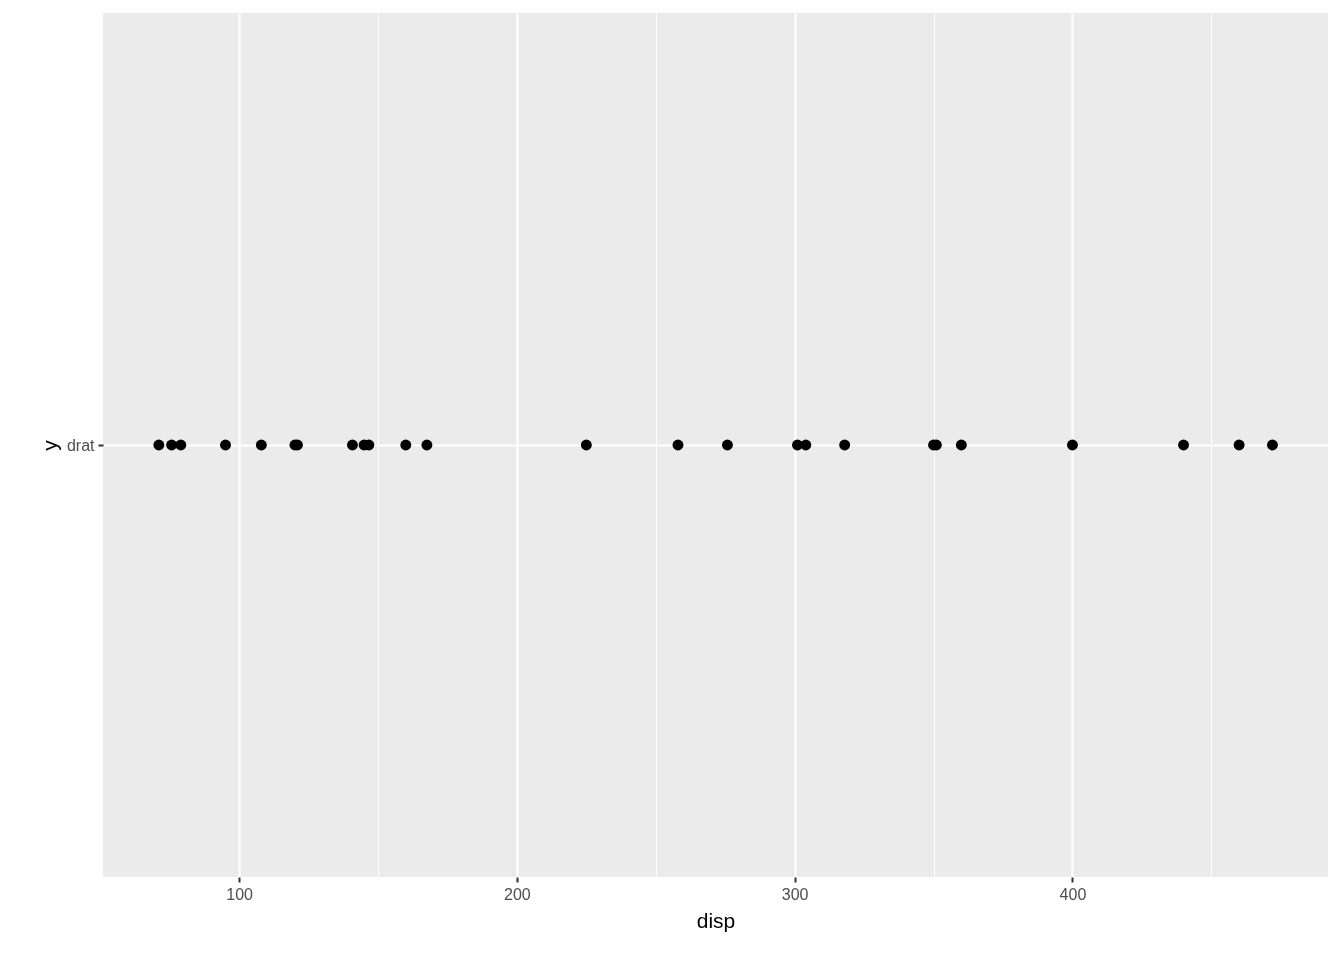 The width and height of the screenshot is (1344, 960). Describe the element at coordinates (795, 894) in the screenshot. I see `x-tick-label: 300` at that location.